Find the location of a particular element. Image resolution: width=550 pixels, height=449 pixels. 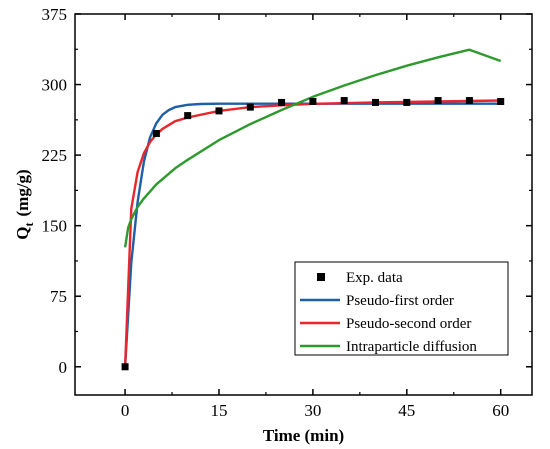

legend-label: Pseudo-first order is located at coordinates (400, 301).